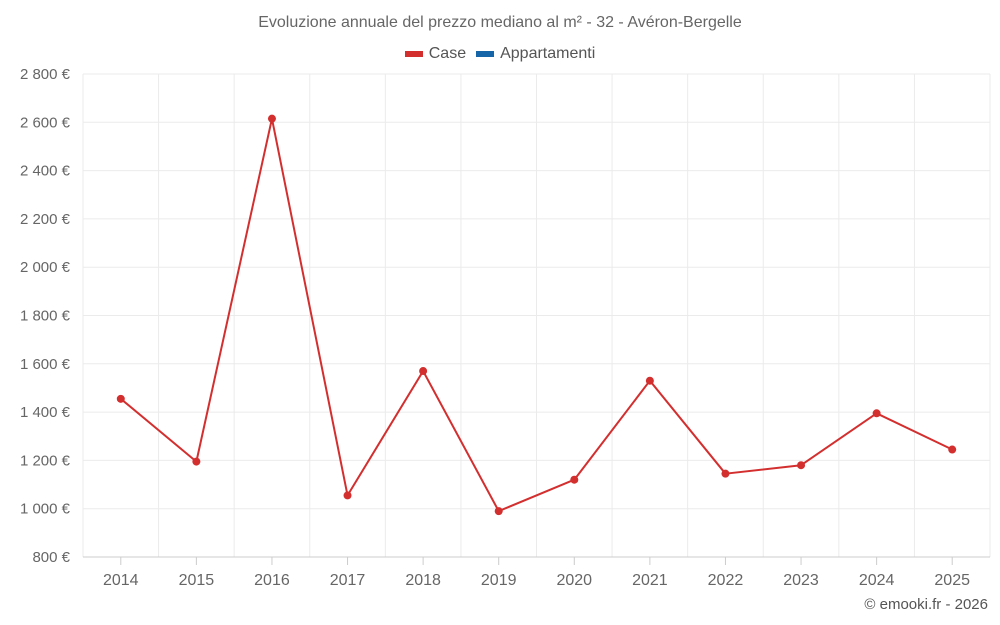  Describe the element at coordinates (726, 580) in the screenshot. I see `x-tick-label: 2022` at that location.